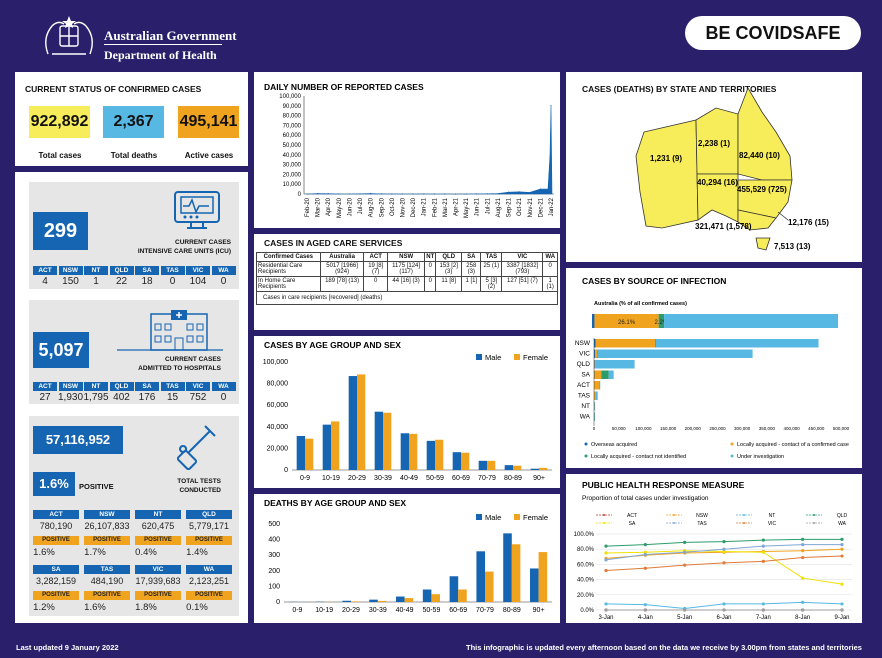 The image size is (882, 658). What do you see at coordinates (586, 456) in the screenshot?
I see `source-legend-swatch` at bounding box center [586, 456].